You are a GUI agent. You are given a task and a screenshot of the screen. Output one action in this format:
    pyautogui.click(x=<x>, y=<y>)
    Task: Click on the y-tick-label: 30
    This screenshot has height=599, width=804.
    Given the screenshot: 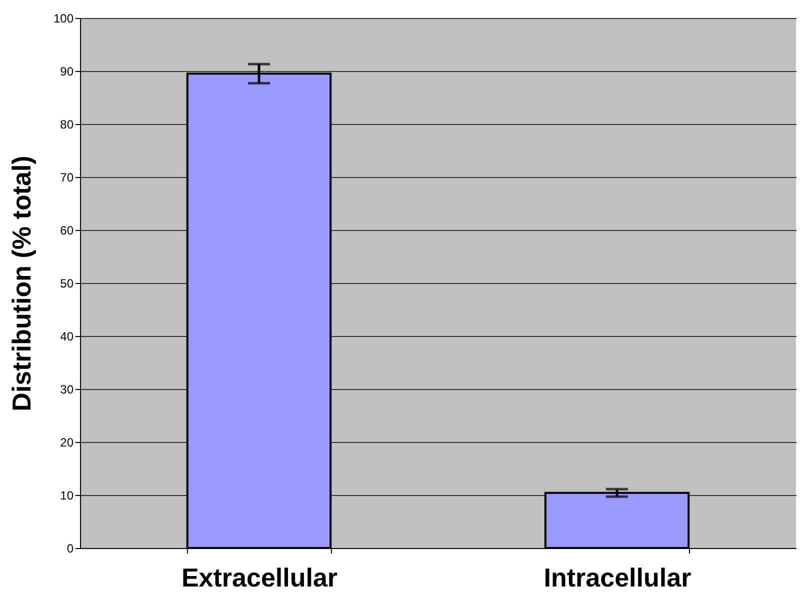 What is the action you would take?
    pyautogui.click(x=67, y=389)
    